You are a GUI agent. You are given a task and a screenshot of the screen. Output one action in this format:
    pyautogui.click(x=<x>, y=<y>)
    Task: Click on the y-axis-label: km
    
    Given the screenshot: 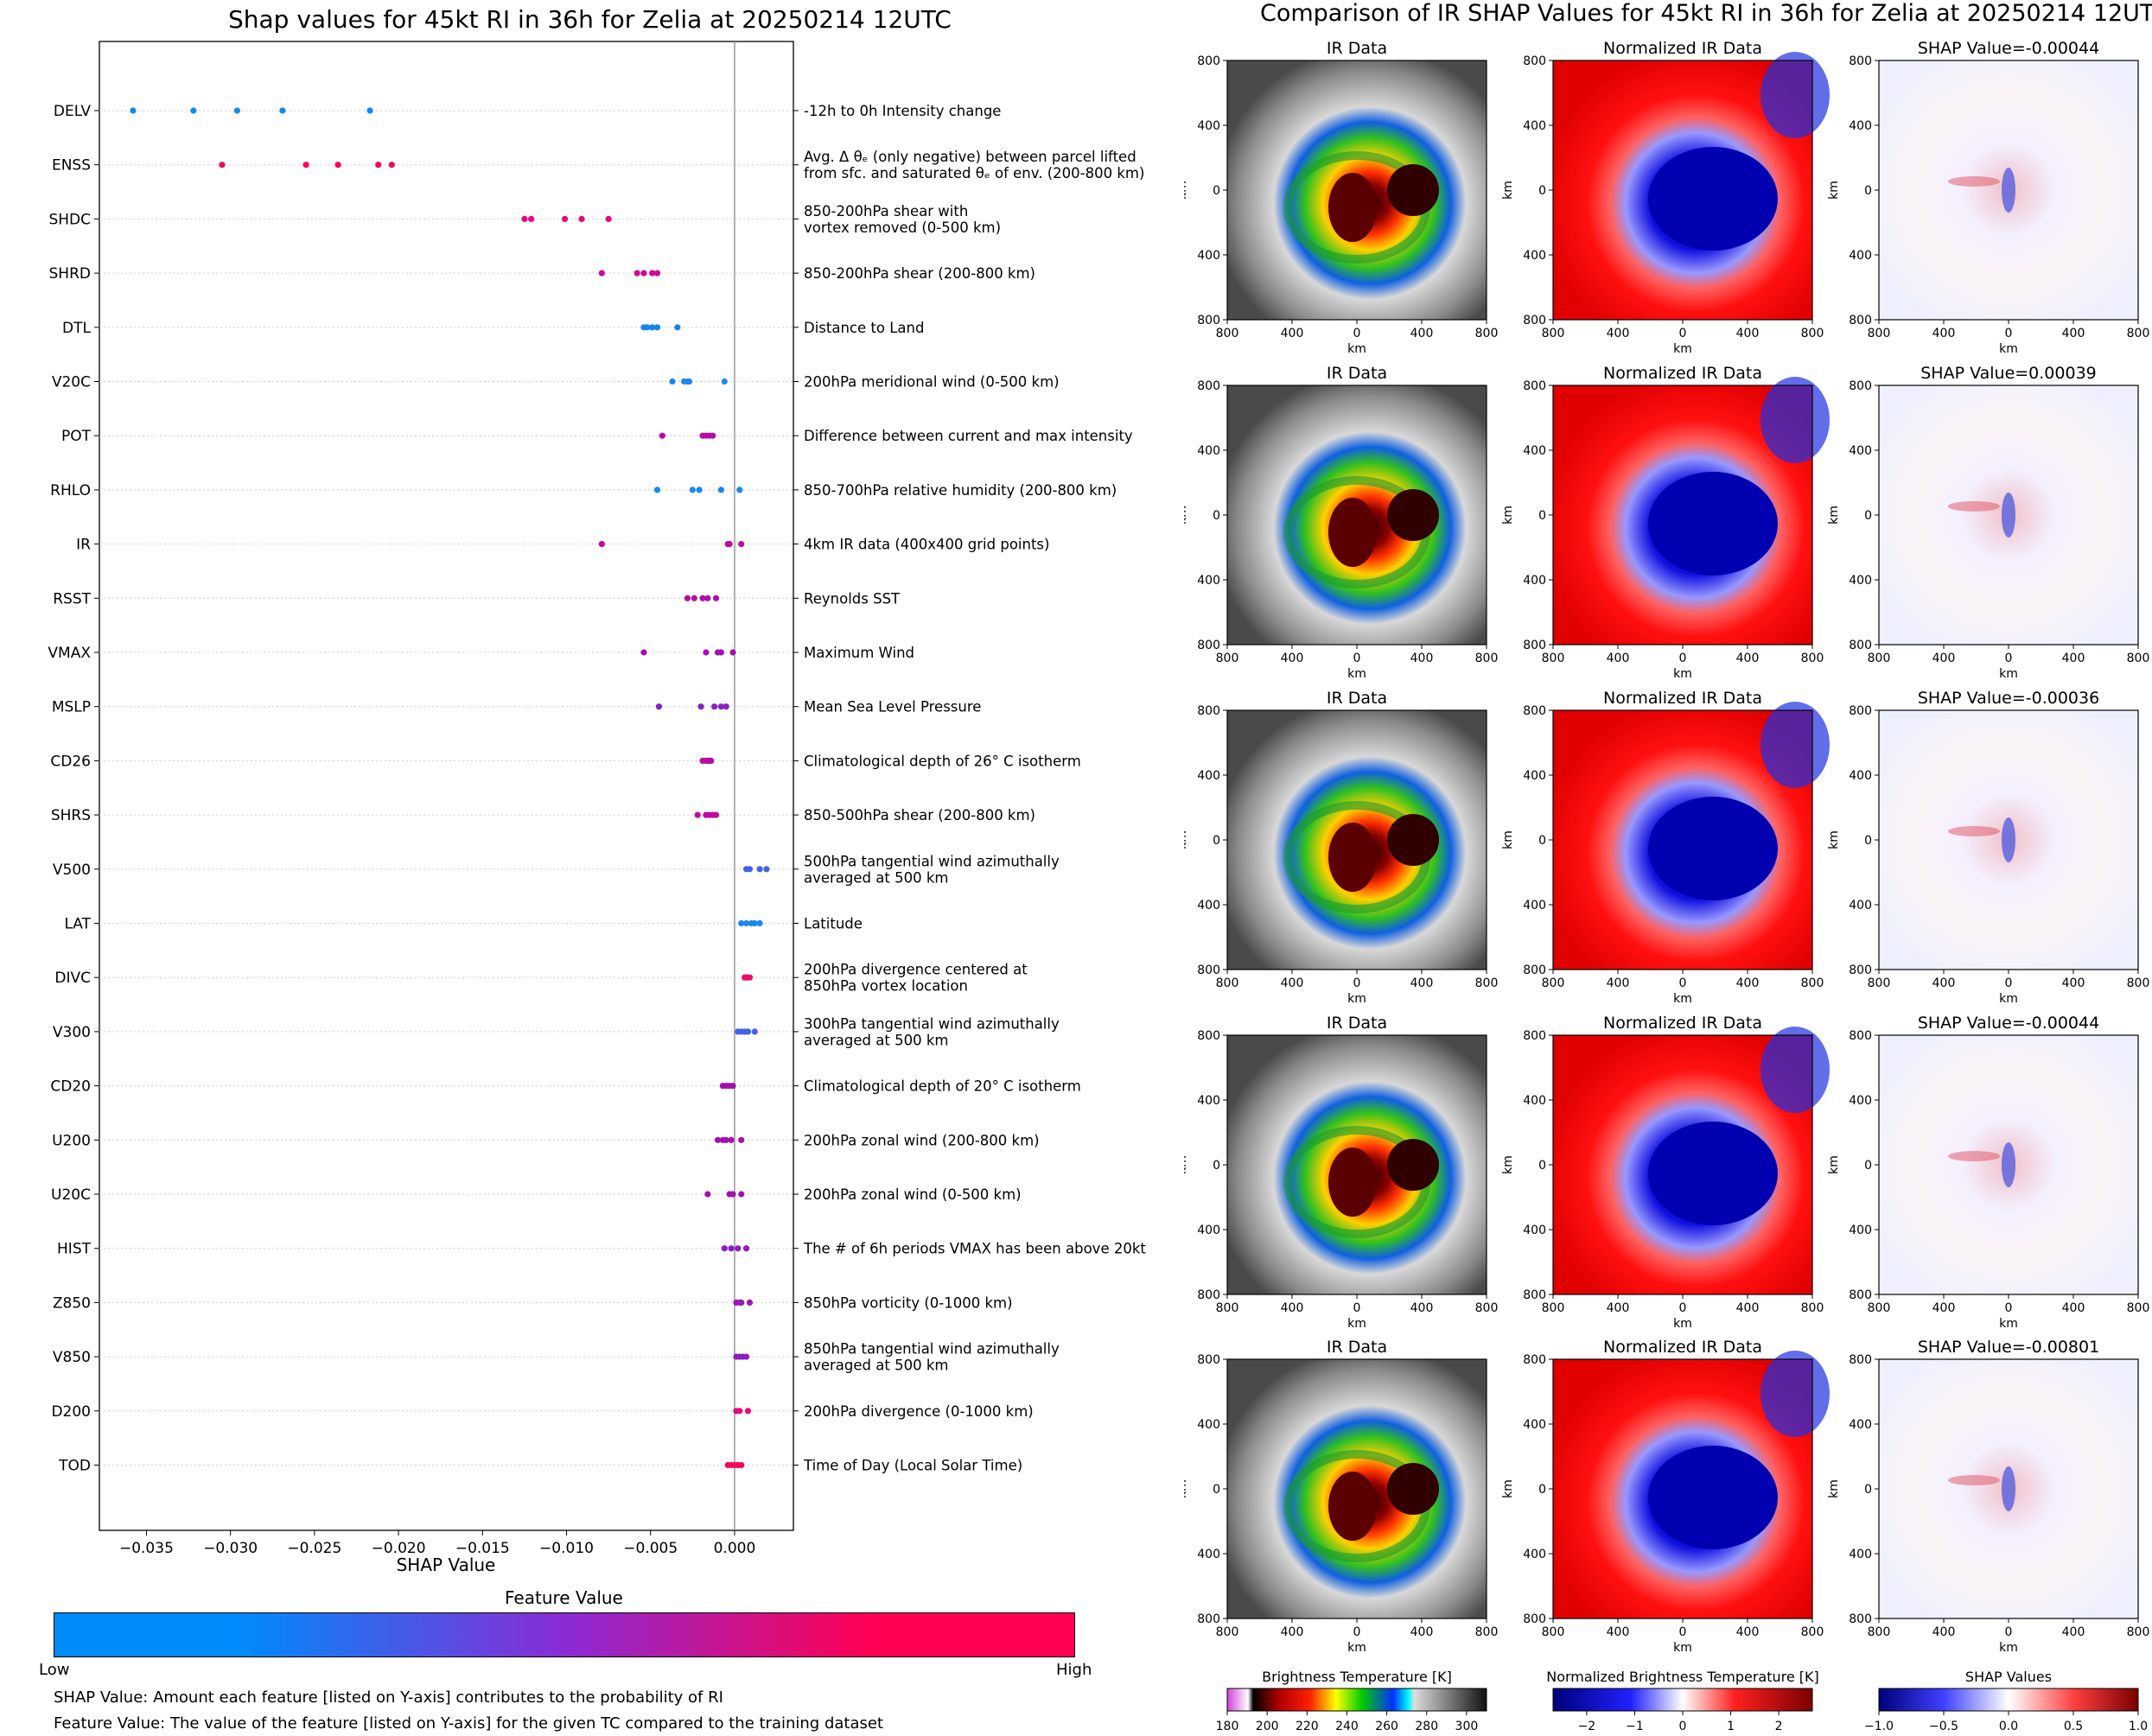 What is the action you would take?
    pyautogui.click(x=1508, y=1164)
    